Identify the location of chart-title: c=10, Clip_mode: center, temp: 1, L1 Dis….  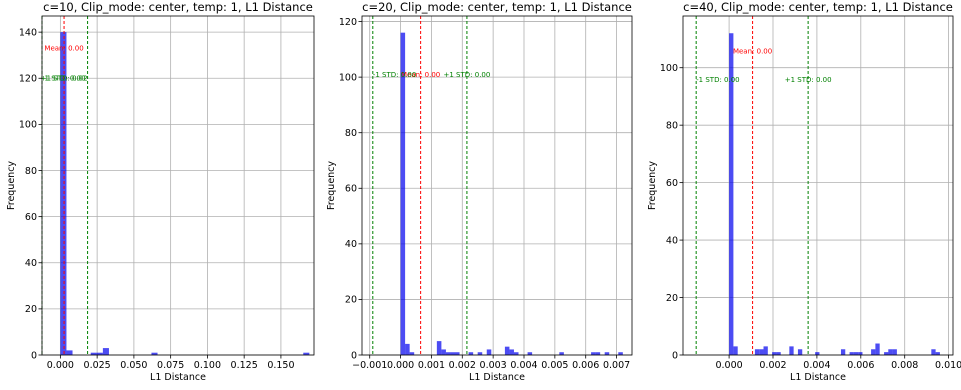
(178, 7).